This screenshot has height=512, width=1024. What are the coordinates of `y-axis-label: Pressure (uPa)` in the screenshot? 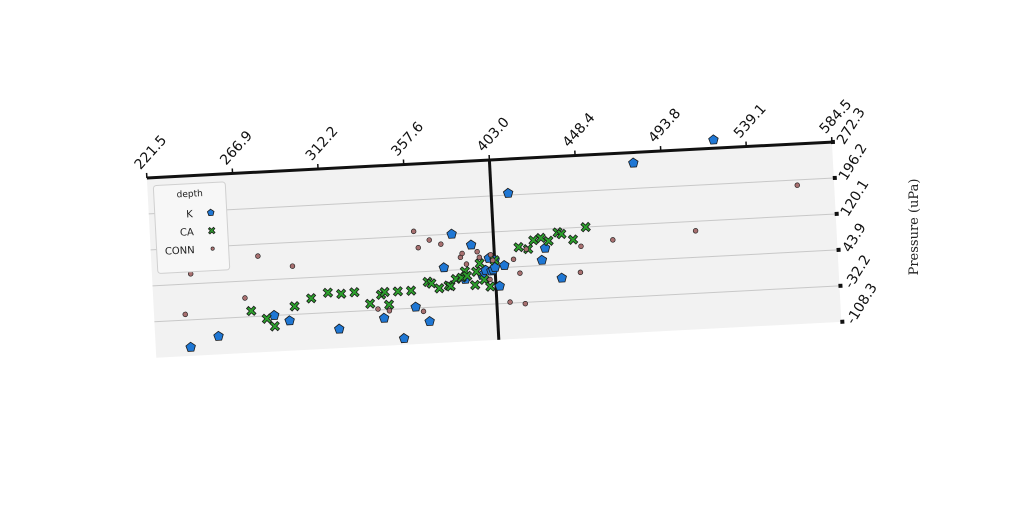 It's located at (914, 227).